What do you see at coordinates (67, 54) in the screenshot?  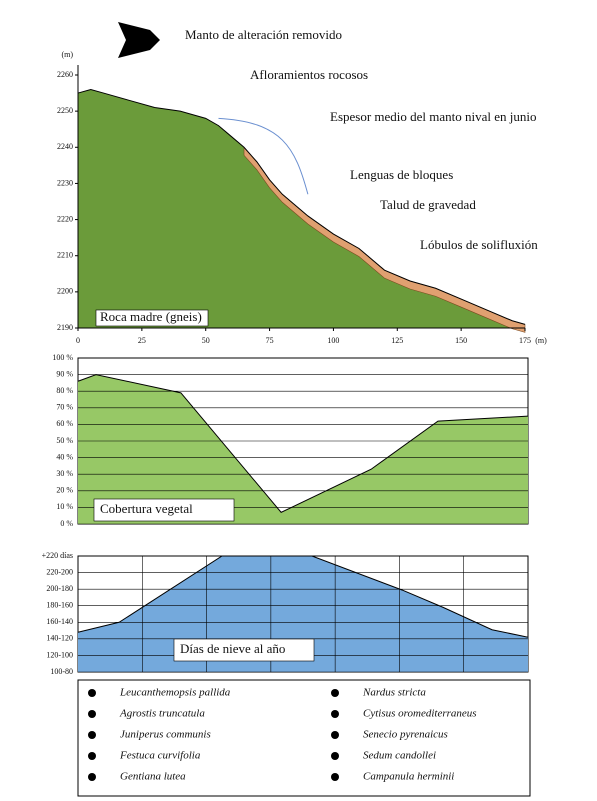 I see `y-unit: (m)` at bounding box center [67, 54].